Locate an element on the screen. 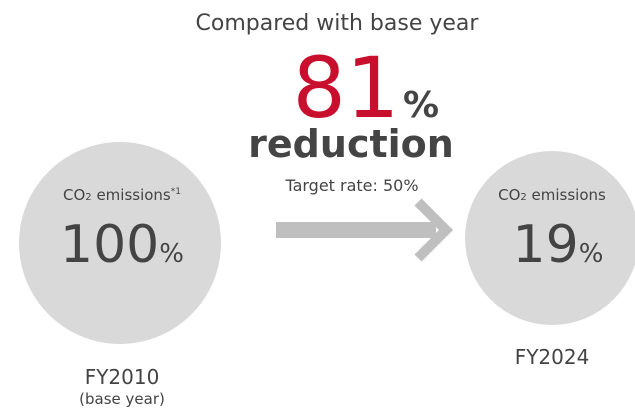 The width and height of the screenshot is (635, 411). base-value: 100% is located at coordinates (122, 245).